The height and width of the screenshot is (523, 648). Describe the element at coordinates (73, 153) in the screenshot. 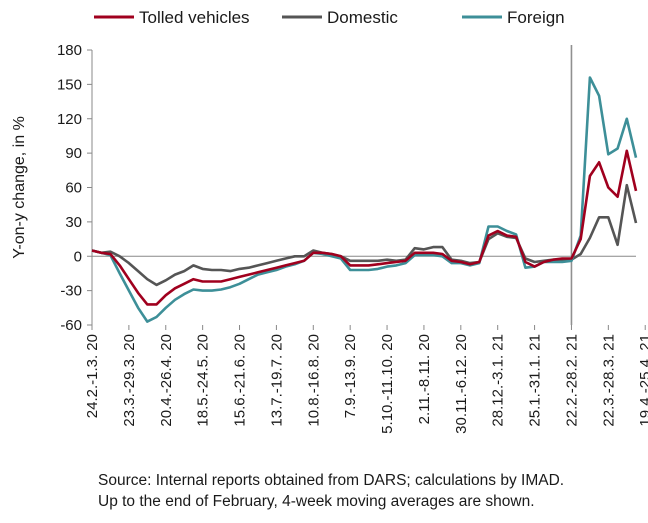

I see `y-tick-label: 90` at that location.